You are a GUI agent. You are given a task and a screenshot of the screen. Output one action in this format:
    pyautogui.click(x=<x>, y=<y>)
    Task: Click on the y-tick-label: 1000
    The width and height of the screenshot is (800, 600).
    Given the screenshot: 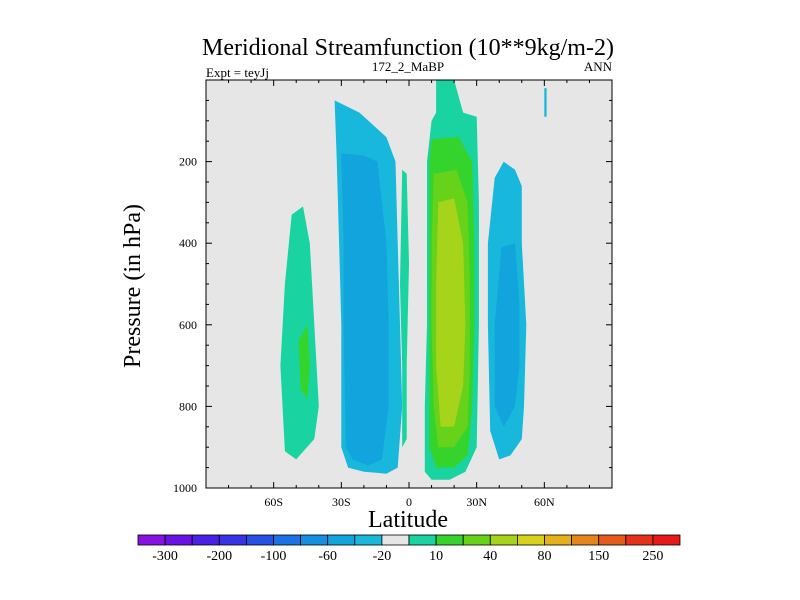 What is the action you would take?
    pyautogui.click(x=185, y=488)
    